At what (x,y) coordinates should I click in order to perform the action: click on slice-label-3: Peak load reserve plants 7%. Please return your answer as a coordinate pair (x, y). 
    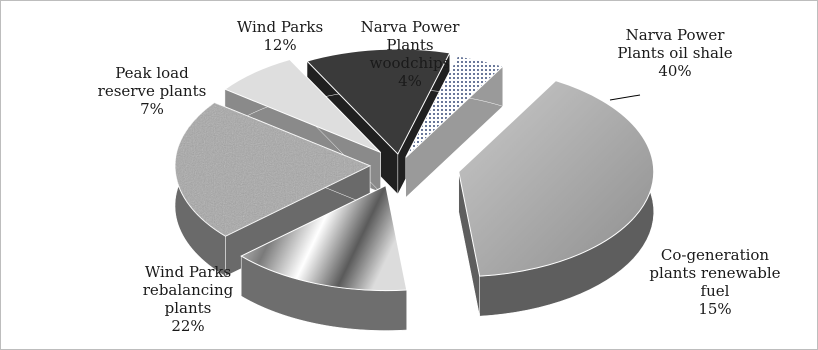
    Looking at the image, I should click on (152, 91).